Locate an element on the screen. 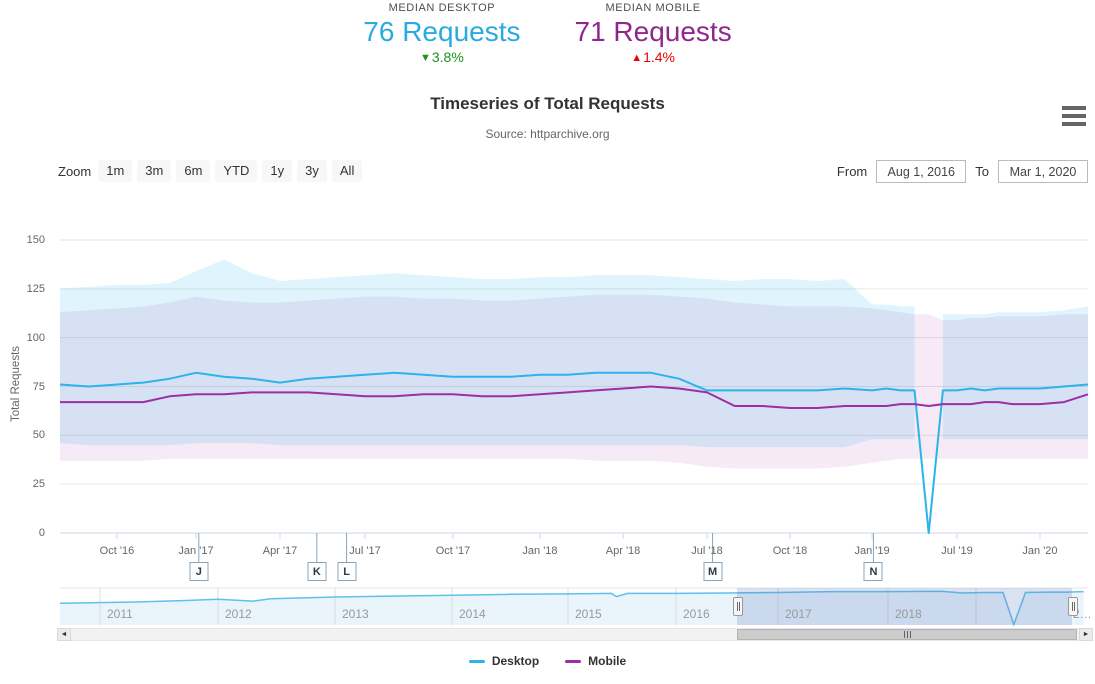 This screenshot has height=684, width=1095. median-mobile-value: 71 Requests is located at coordinates (653, 31).